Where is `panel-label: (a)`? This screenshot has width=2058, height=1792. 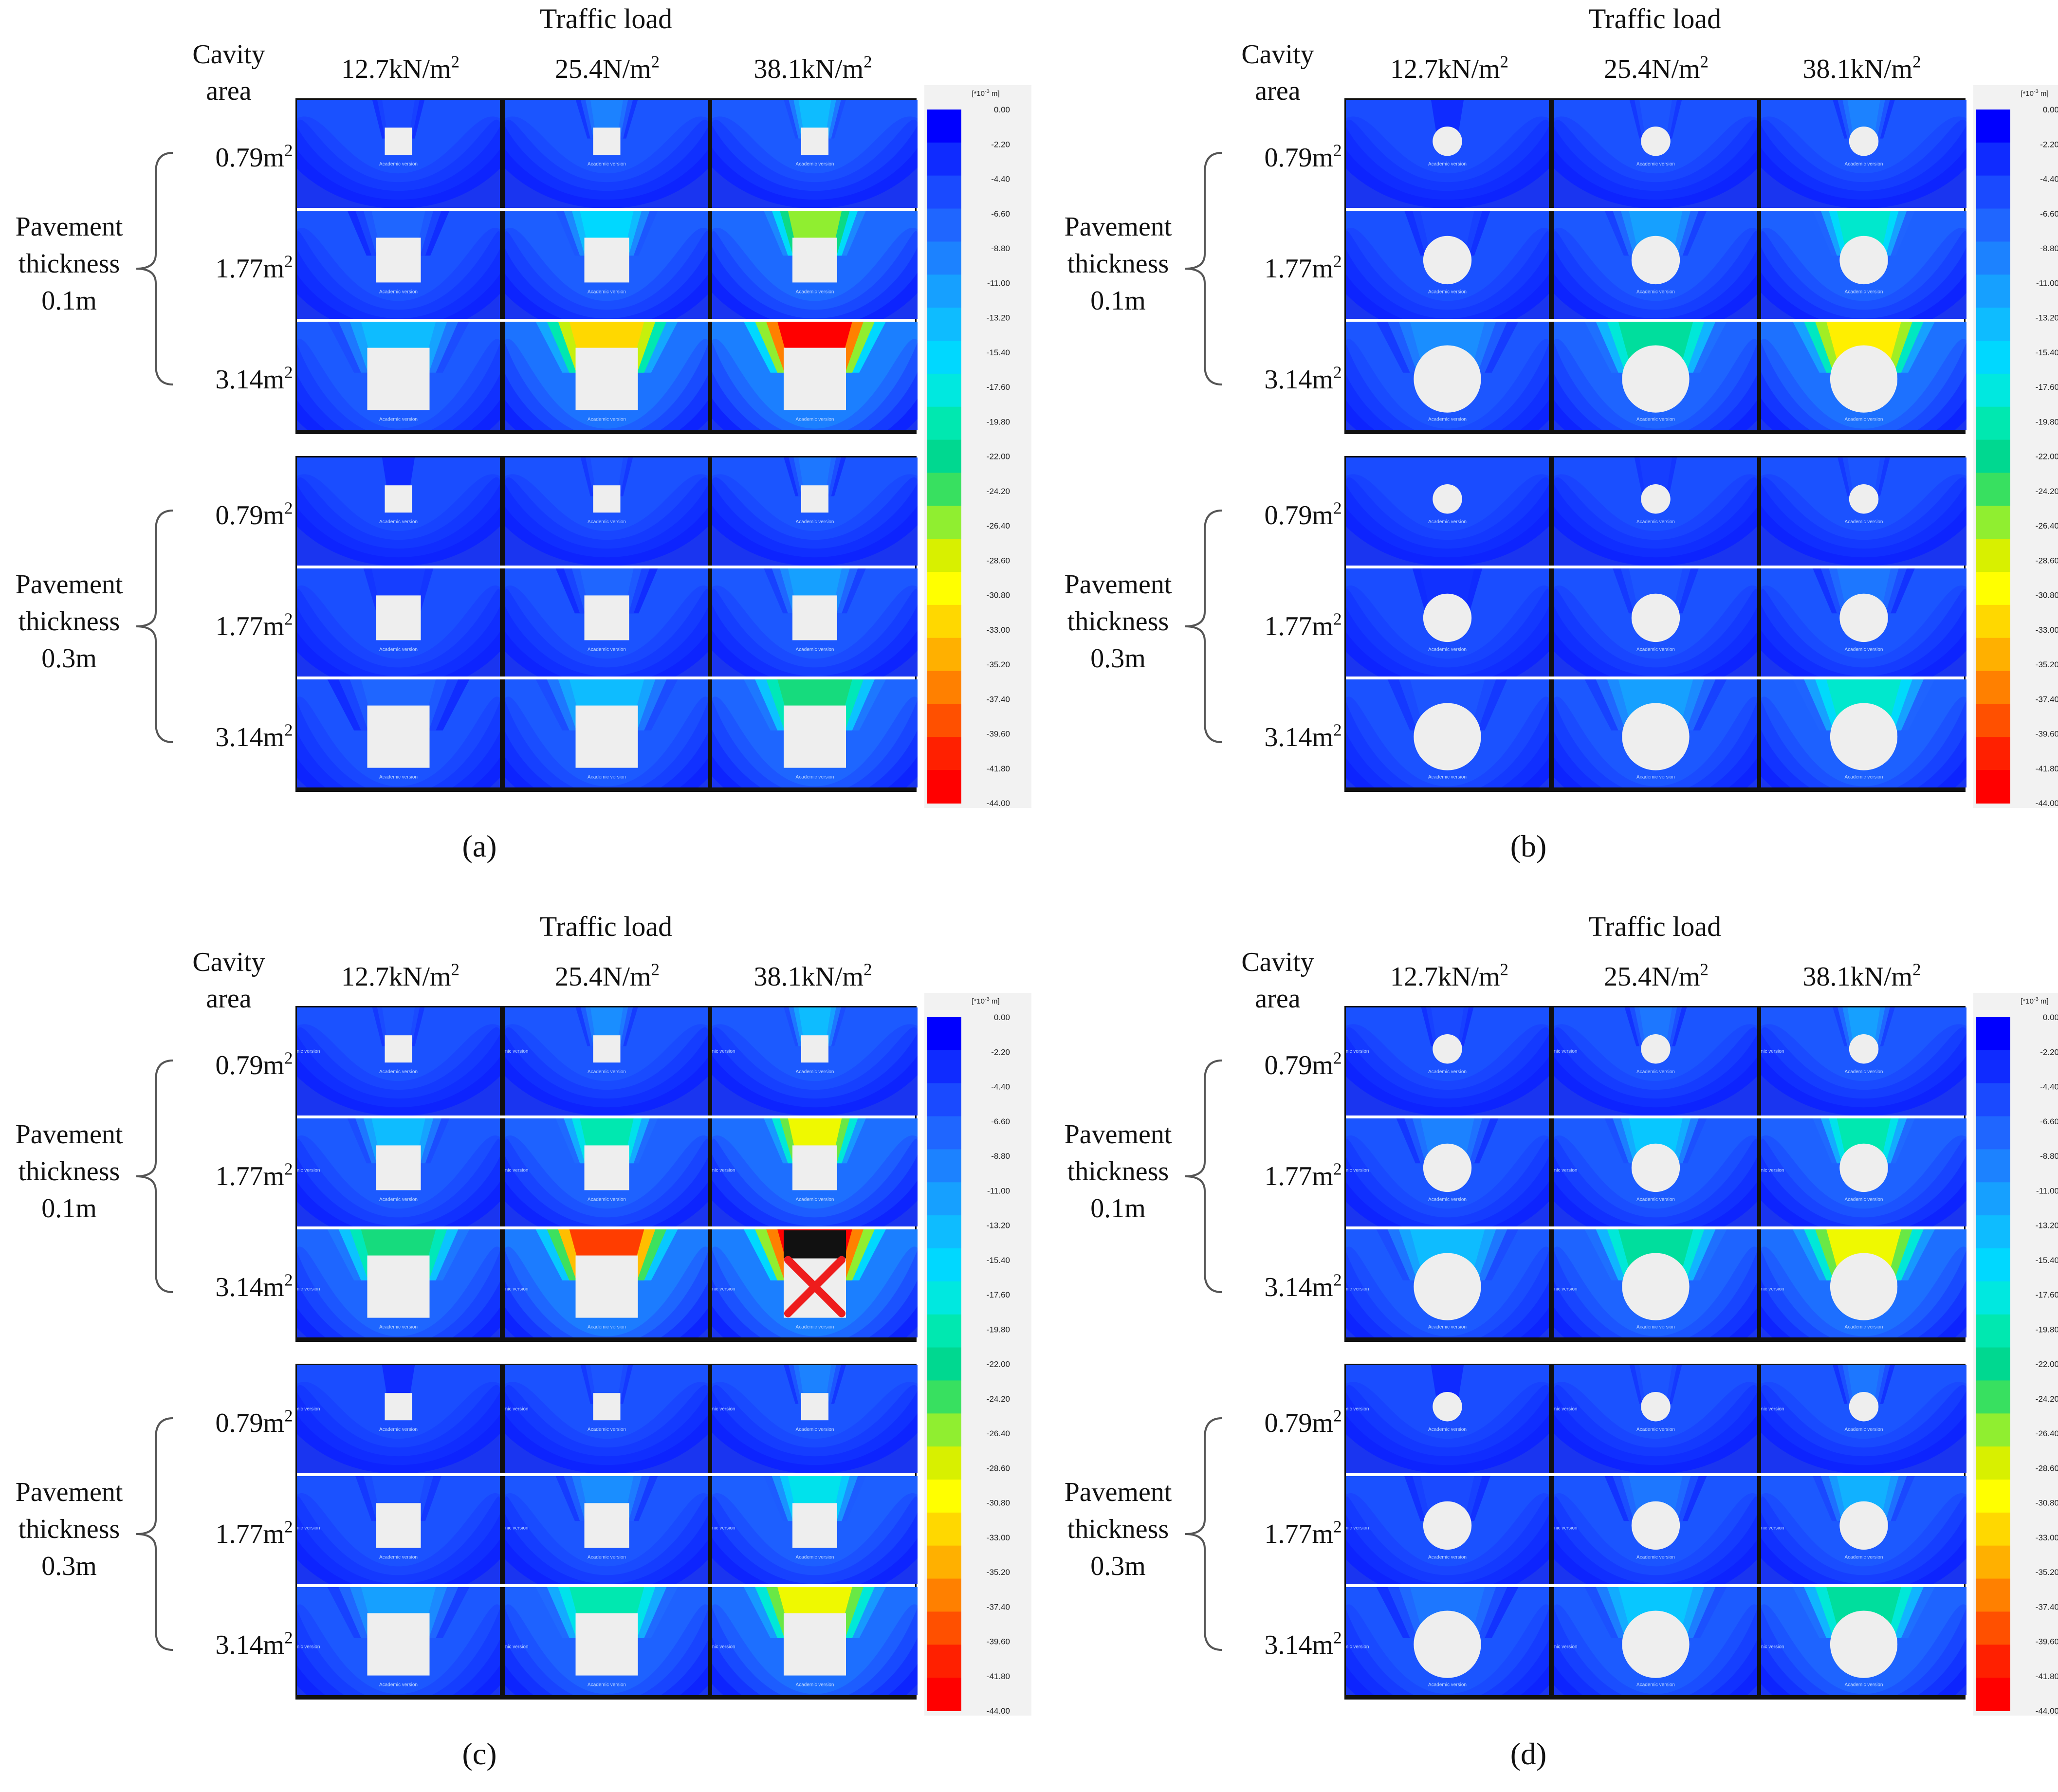 panel-label: (a) is located at coordinates (479, 846).